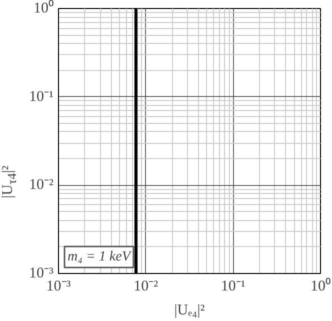  I want to click on y-tick-label: 10⁻³, so click(41, 274).